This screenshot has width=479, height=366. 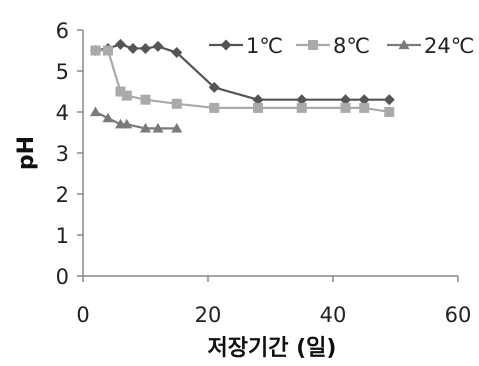 What do you see at coordinates (62, 31) in the screenshot?
I see `y-tick-label: 6` at bounding box center [62, 31].